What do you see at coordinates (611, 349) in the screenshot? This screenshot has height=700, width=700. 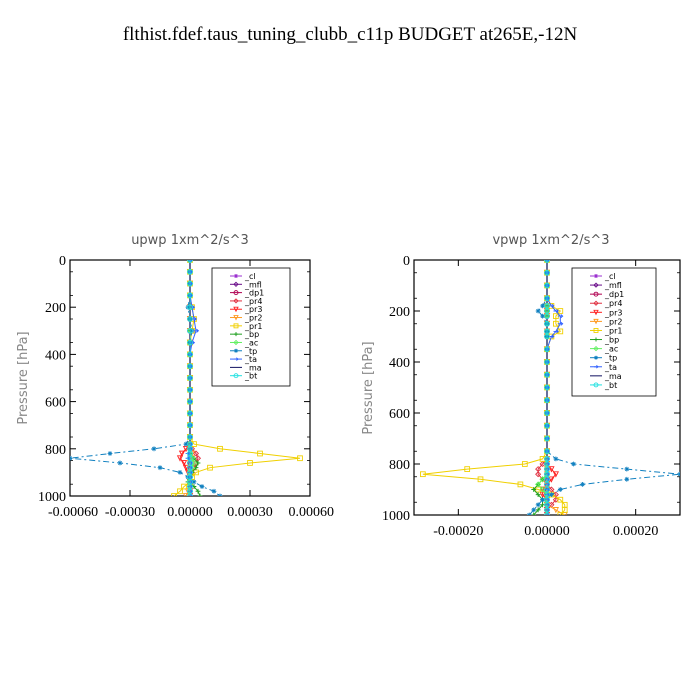 I see `legend-label: _ac` at bounding box center [611, 349].